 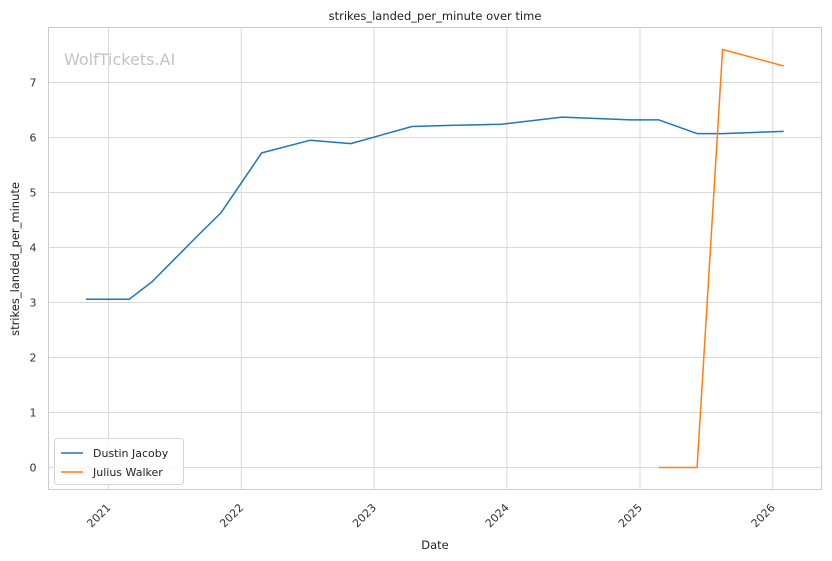 I want to click on y-tick-label: 5, so click(x=33, y=193).